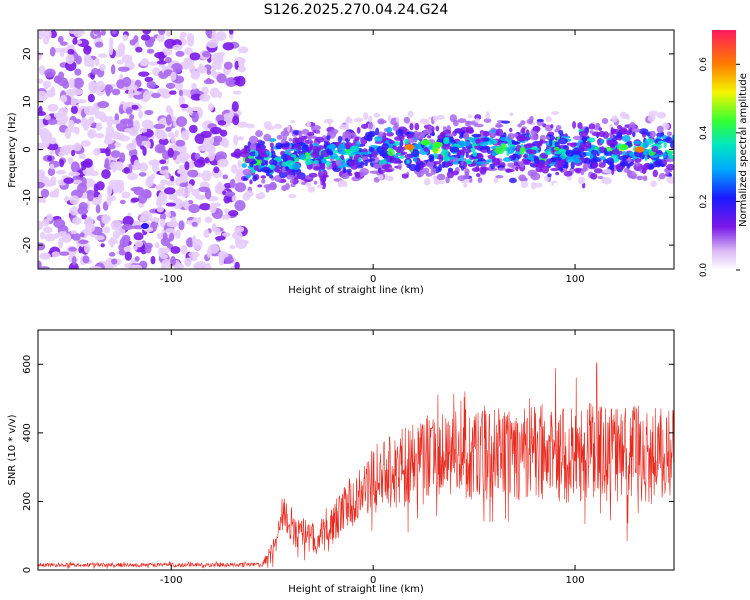 The height and width of the screenshot is (600, 750). I want to click on heatmap-x-label: Height of straight line (km), so click(356, 290).